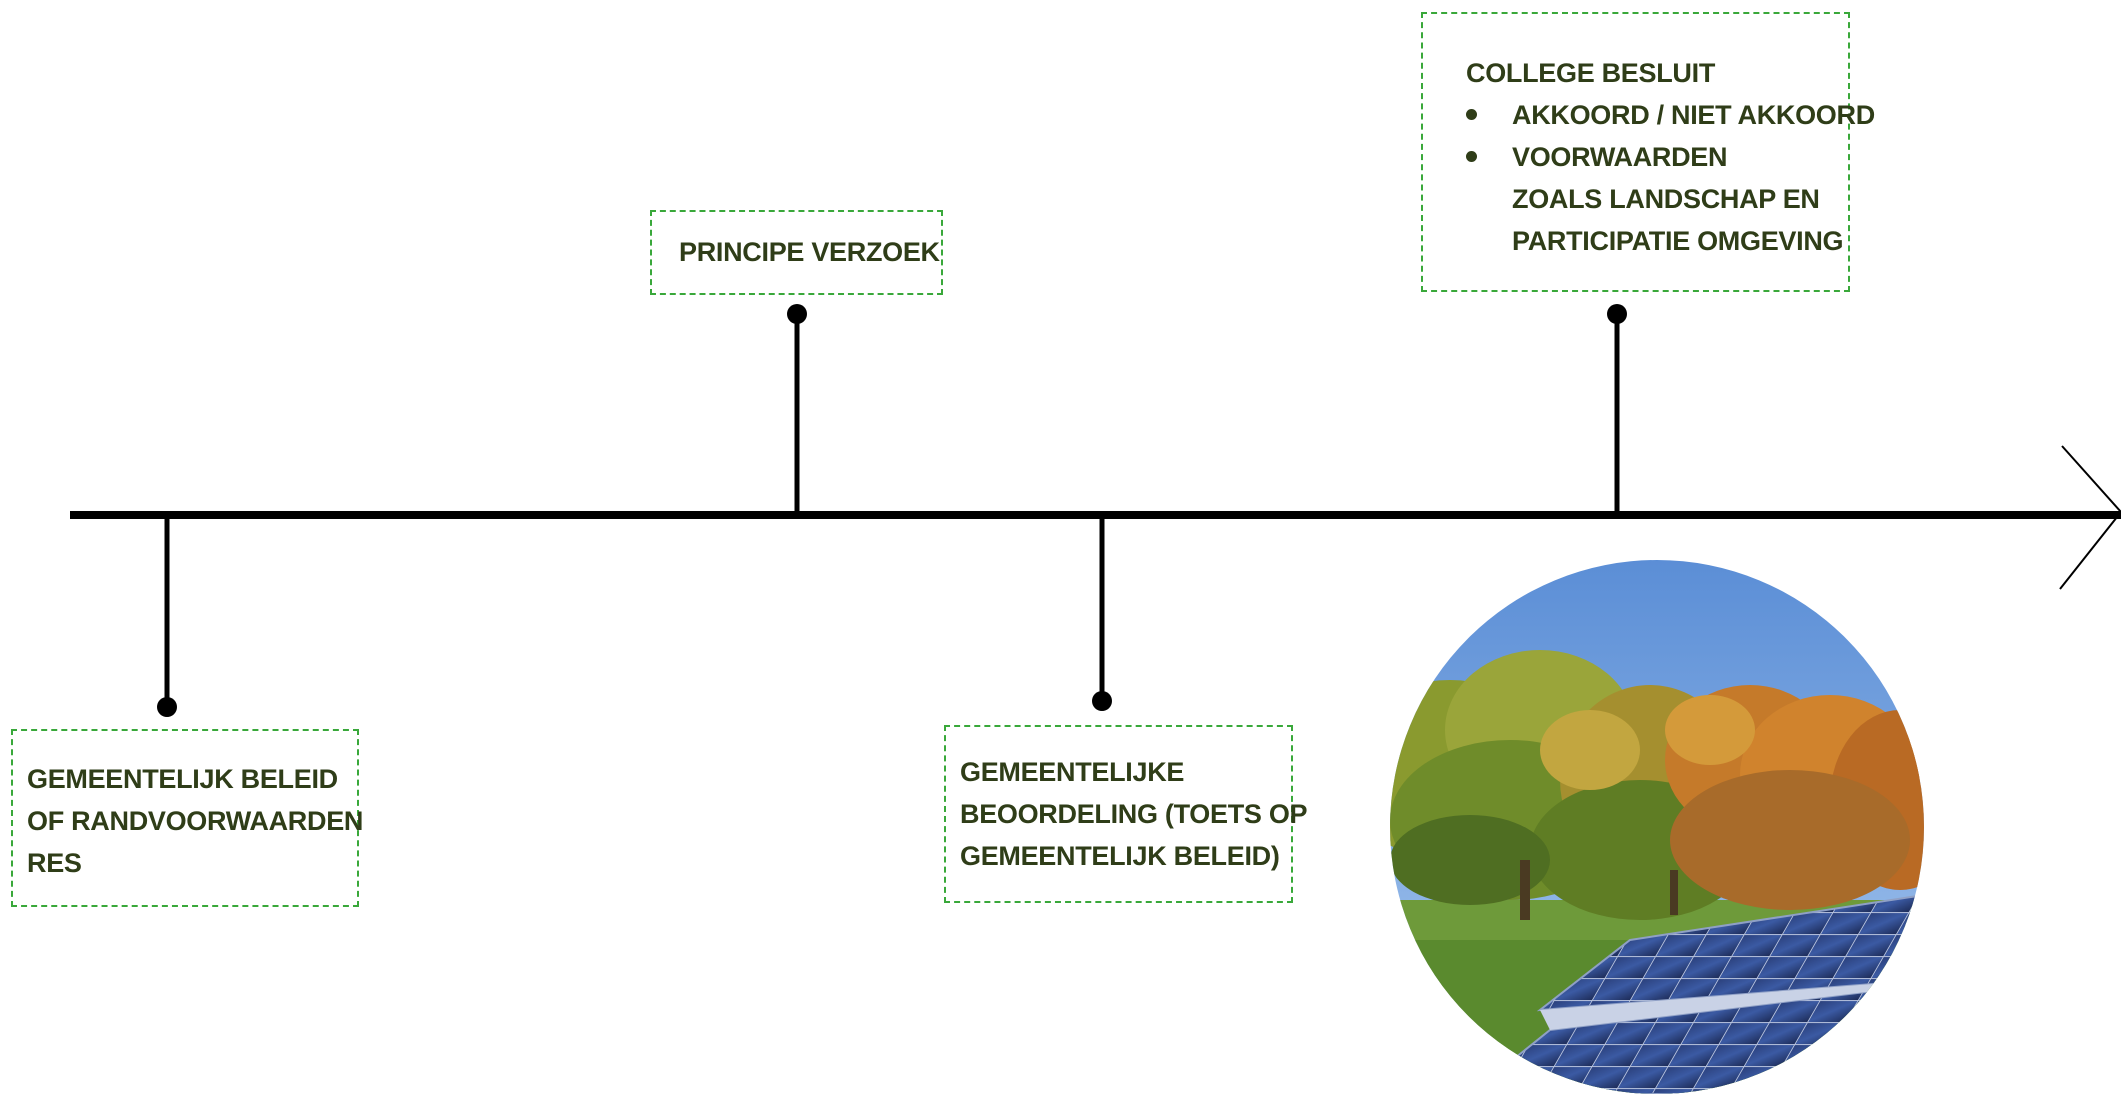 The image size is (2121, 1094). I want to click on tree-canopy, so click(1657, 785).